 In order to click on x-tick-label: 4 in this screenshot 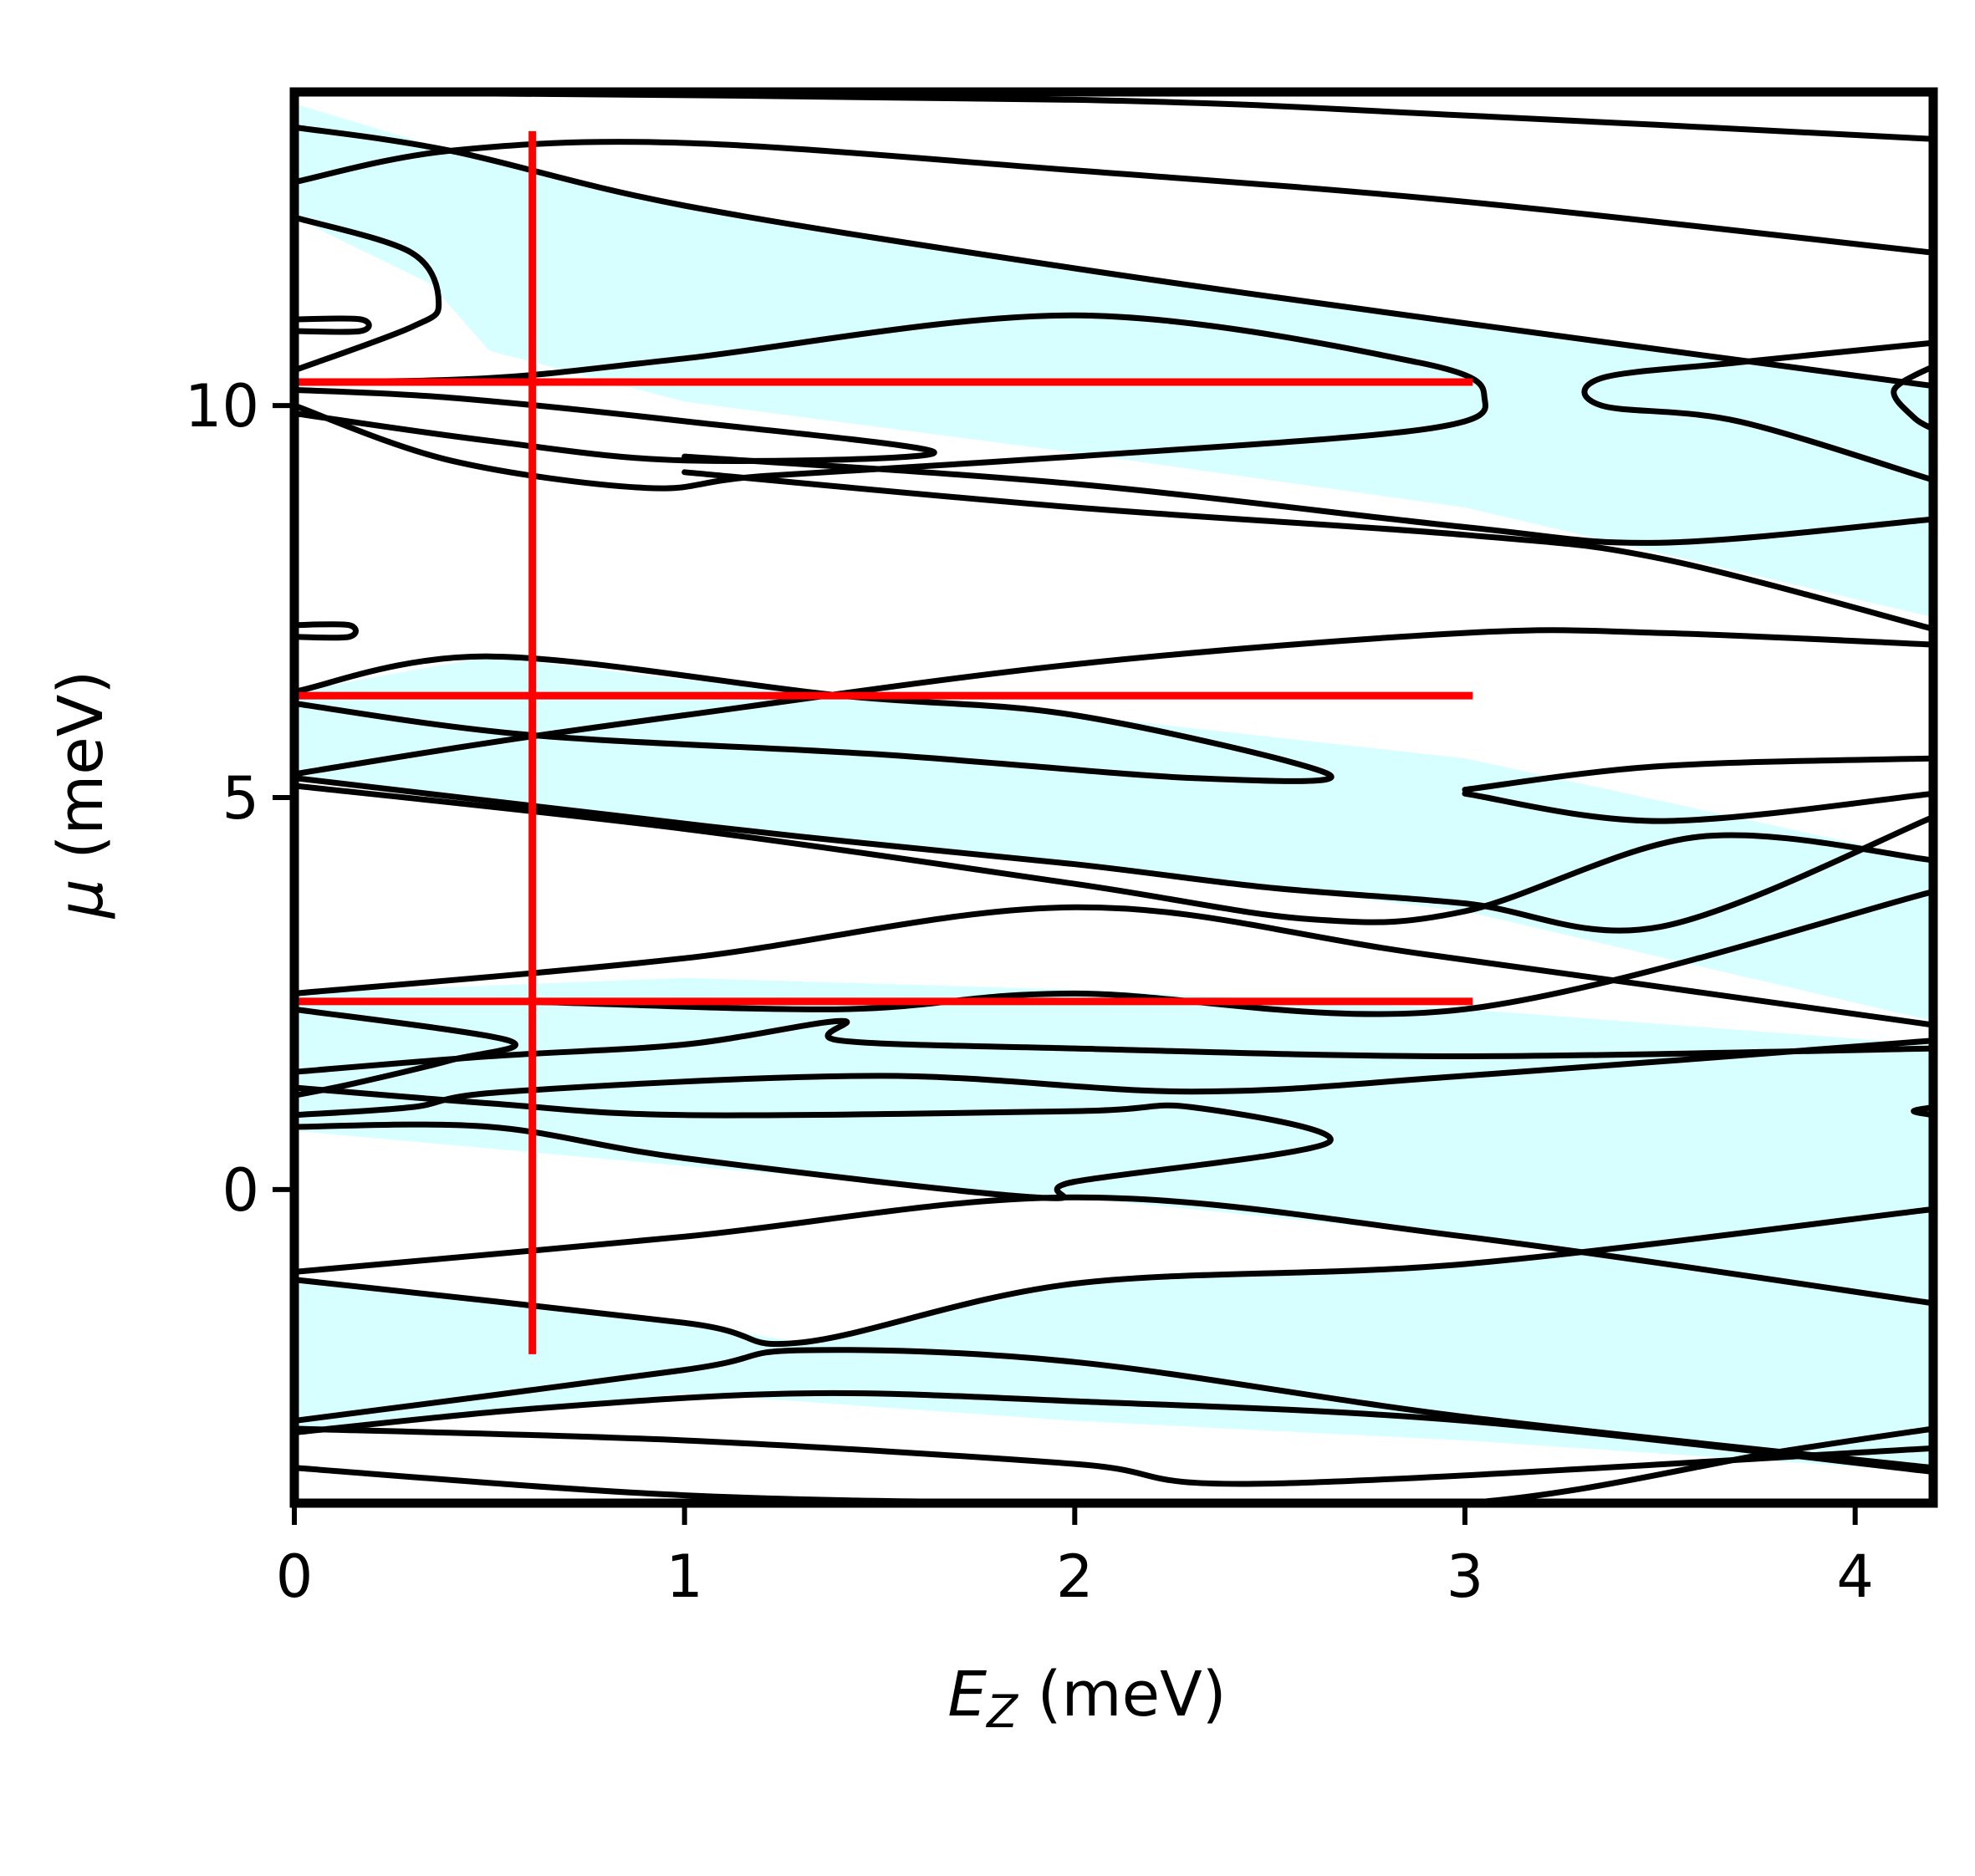, I will do `click(1855, 1577)`.